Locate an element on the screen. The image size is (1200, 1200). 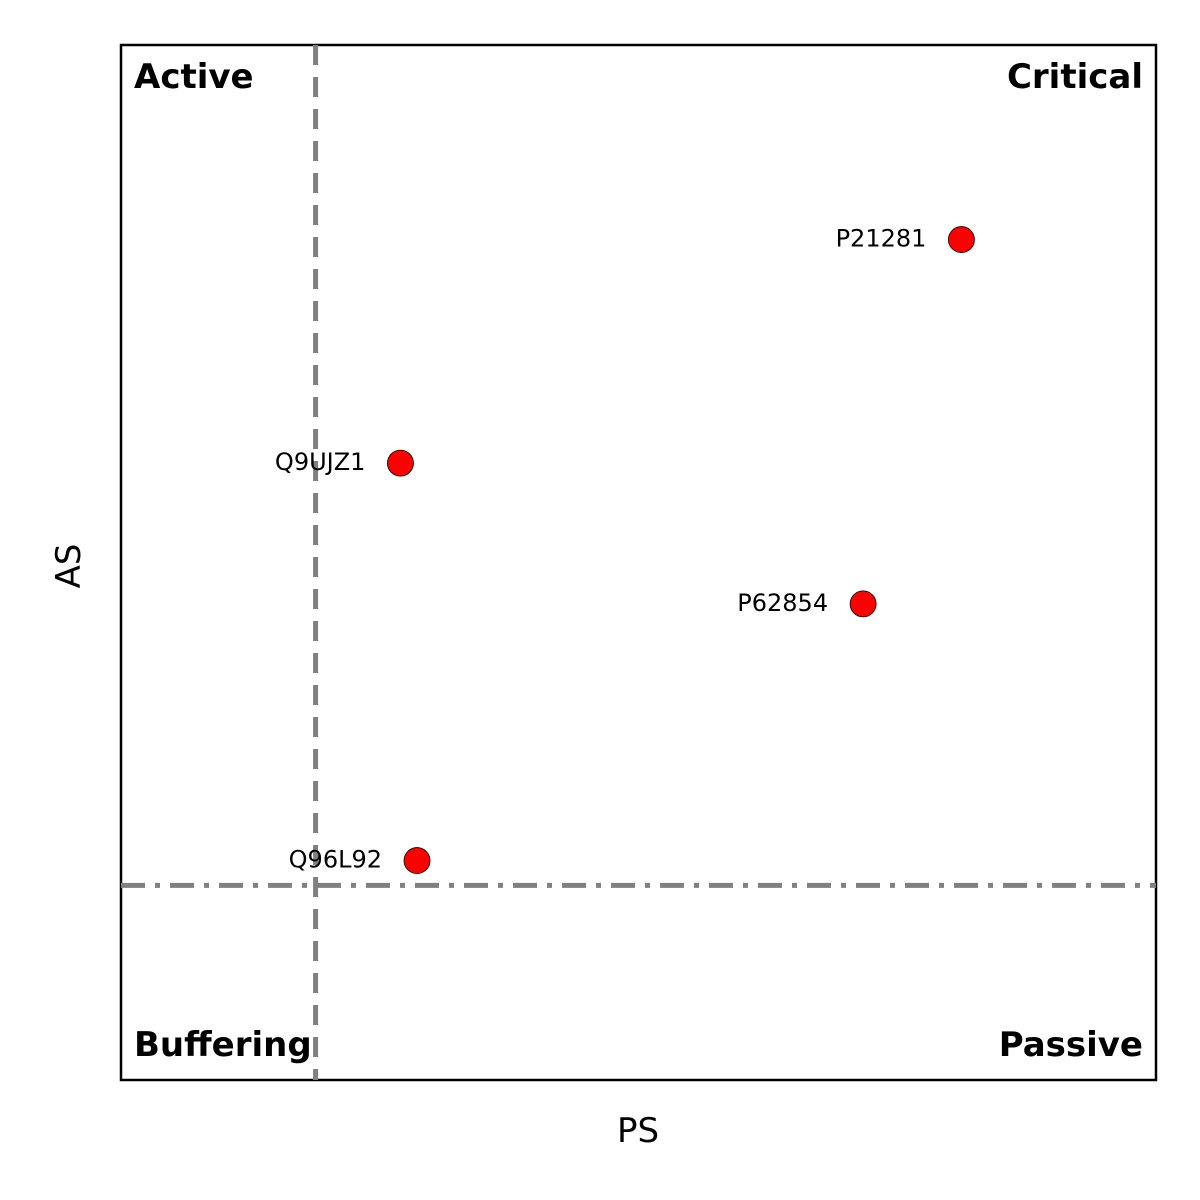
quadrant-label-top-left: Active is located at coordinates (194, 77).